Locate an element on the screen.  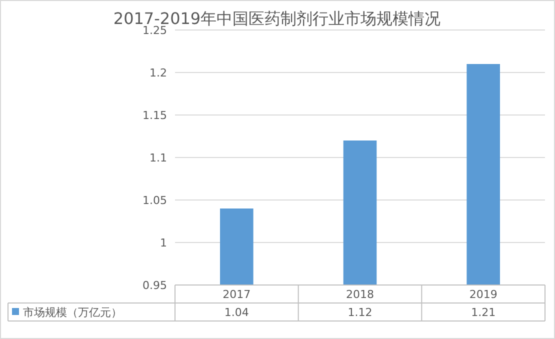
x-tick-label: 2018 is located at coordinates (360, 294).